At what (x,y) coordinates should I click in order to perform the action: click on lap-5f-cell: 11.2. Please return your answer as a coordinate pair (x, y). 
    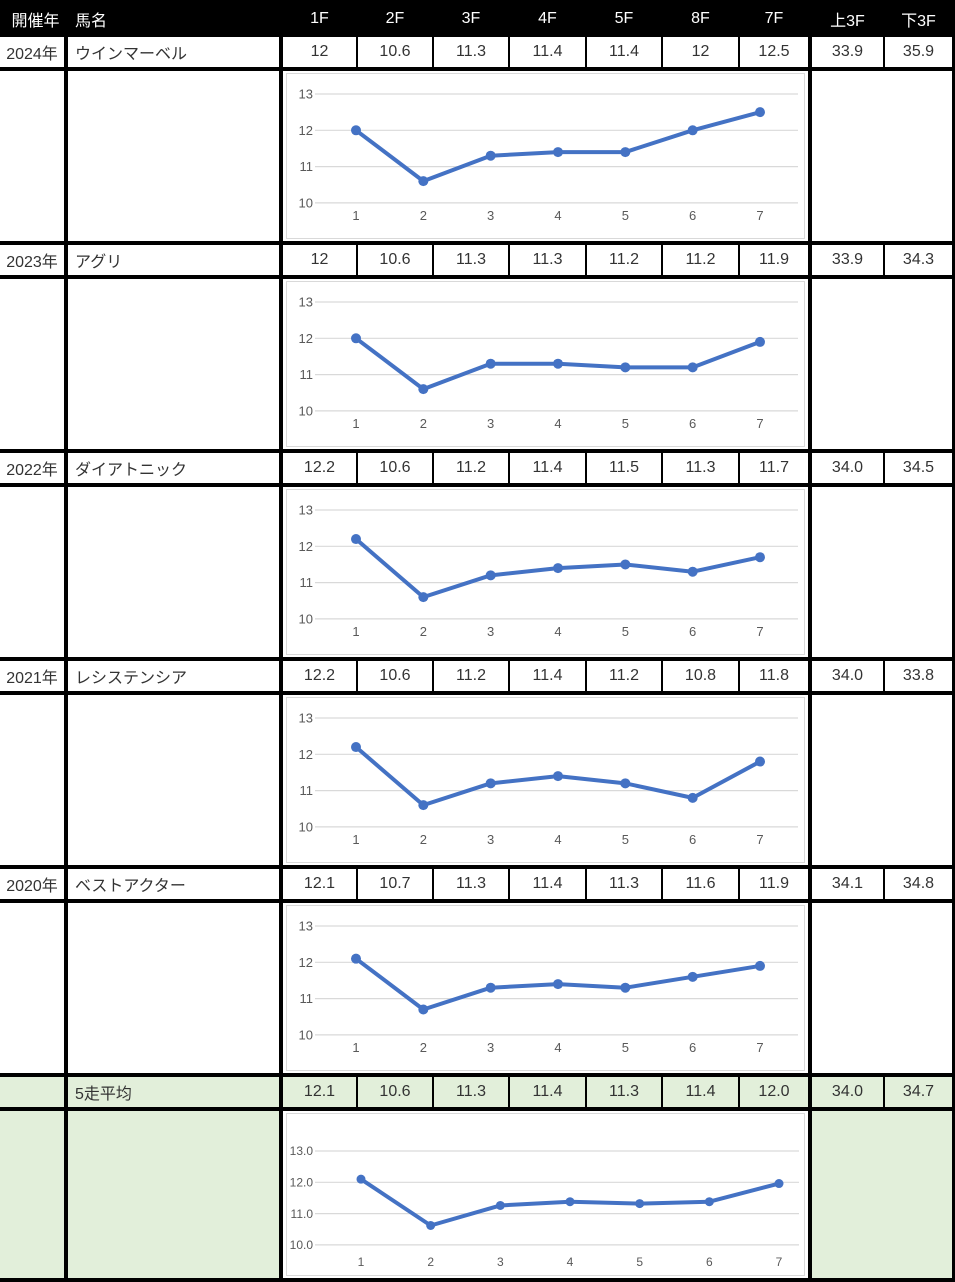
    Looking at the image, I should click on (625, 676).